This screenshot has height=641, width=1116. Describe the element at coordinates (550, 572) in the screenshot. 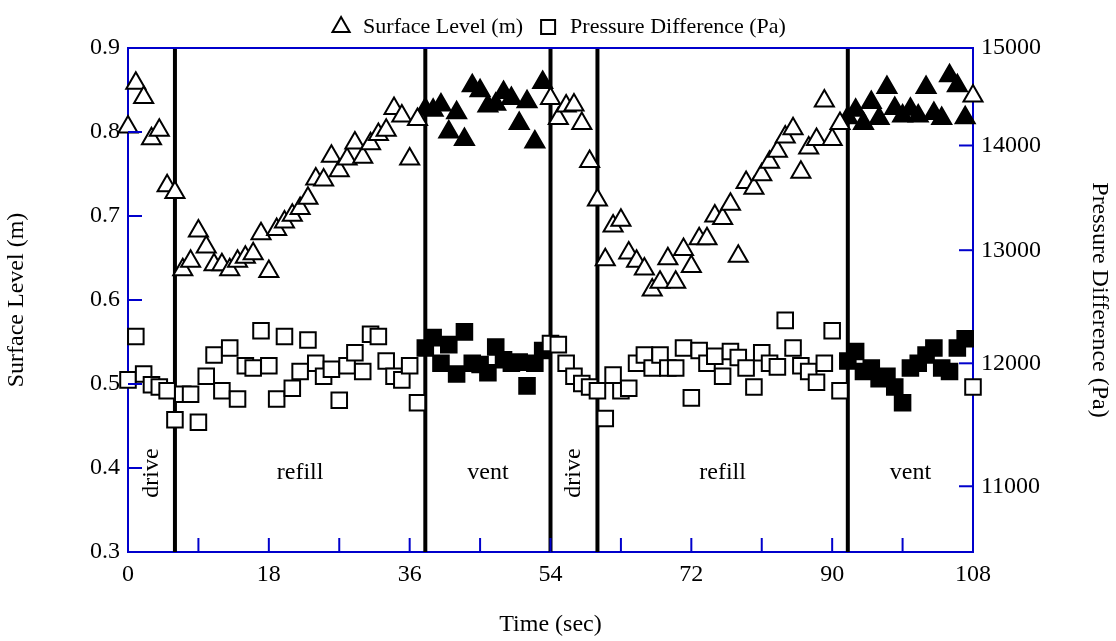

I see `x-tick-label: 54` at that location.